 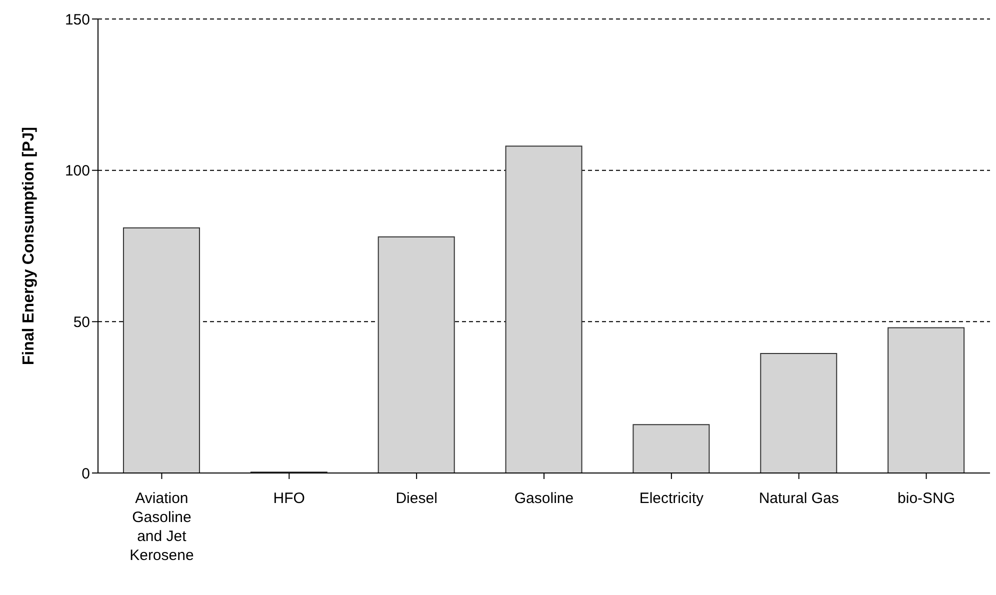 I want to click on y-axis-title: Final Energy Consumption [PJ], so click(x=29, y=246).